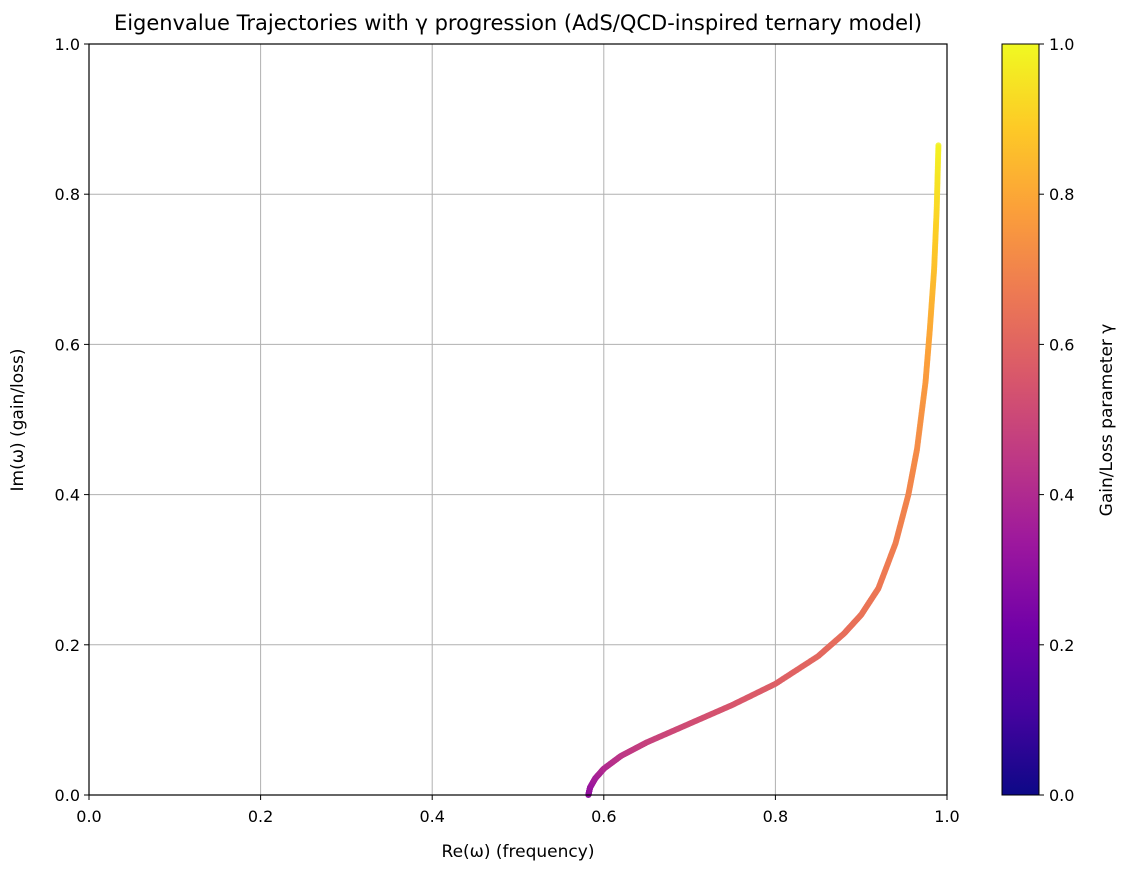 Image resolution: width=1122 pixels, height=869 pixels. What do you see at coordinates (67, 194) in the screenshot?
I see `y-tick-label: 0.8` at bounding box center [67, 194].